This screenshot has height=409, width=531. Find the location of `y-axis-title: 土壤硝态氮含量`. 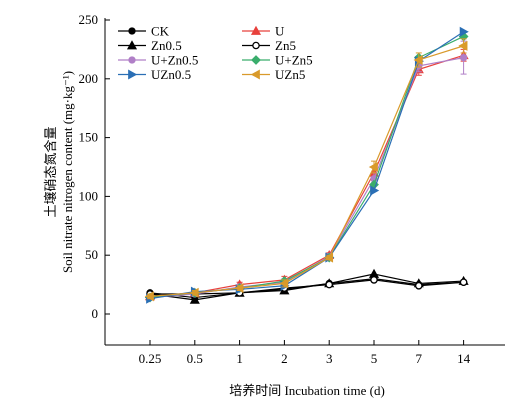

y-axis-title: 土壤硝态氮含量 is located at coordinates (50, 171).